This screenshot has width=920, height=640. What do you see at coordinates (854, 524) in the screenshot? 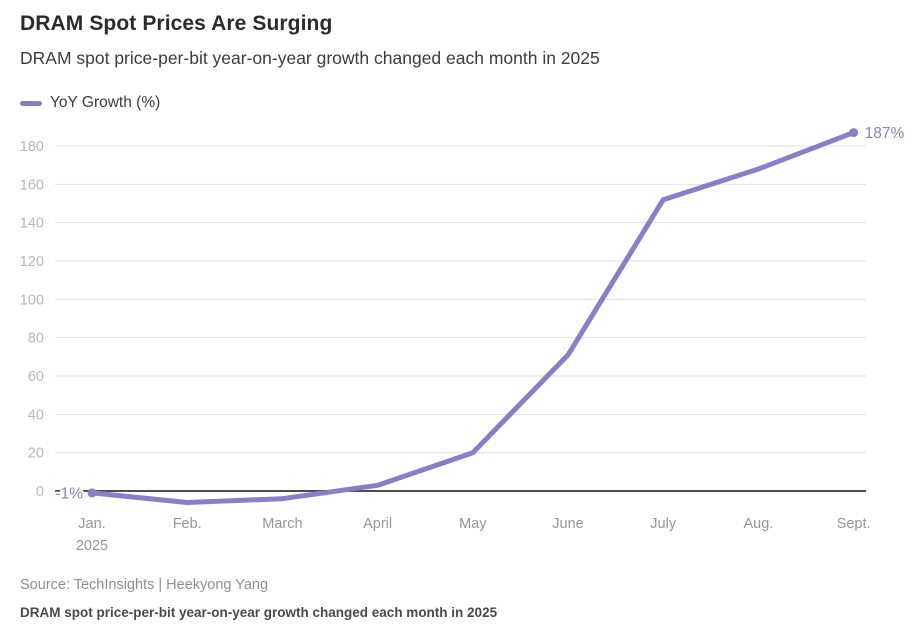
I see `x-tick-label: Sept.` at bounding box center [854, 524].